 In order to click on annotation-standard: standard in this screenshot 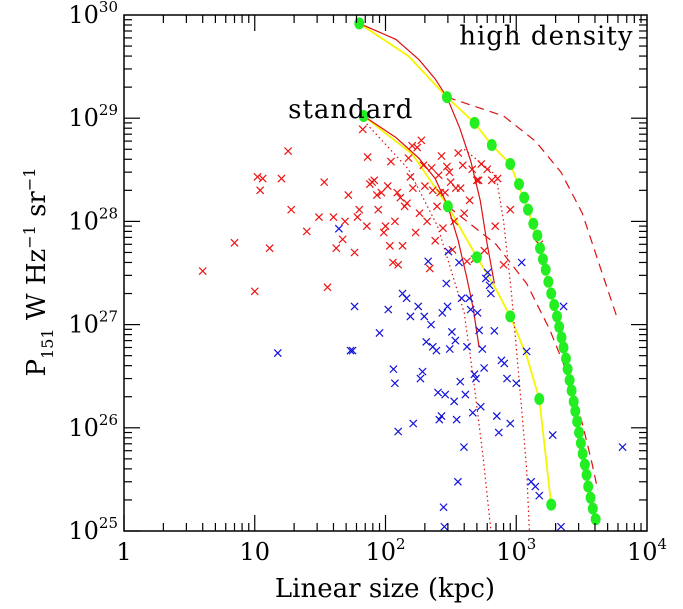, I will do `click(350, 110)`.